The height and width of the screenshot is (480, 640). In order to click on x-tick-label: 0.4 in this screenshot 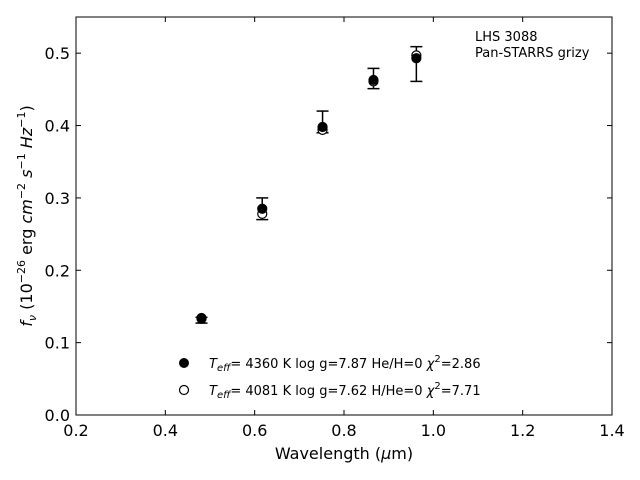, I will do `click(165, 430)`.